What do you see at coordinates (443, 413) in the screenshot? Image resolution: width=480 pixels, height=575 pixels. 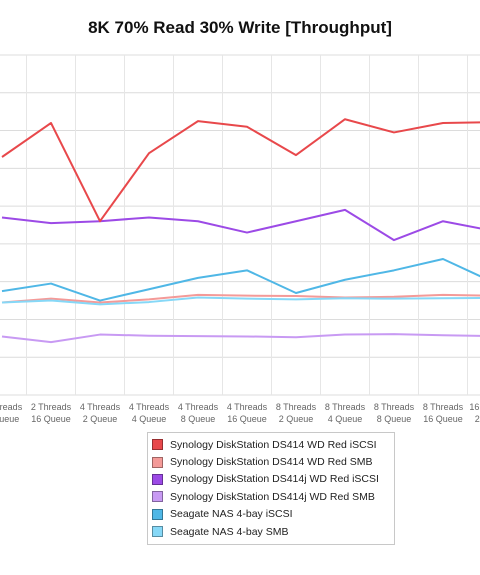 I see `x-tick-label: 8 Threads 16 Queue` at bounding box center [443, 413].